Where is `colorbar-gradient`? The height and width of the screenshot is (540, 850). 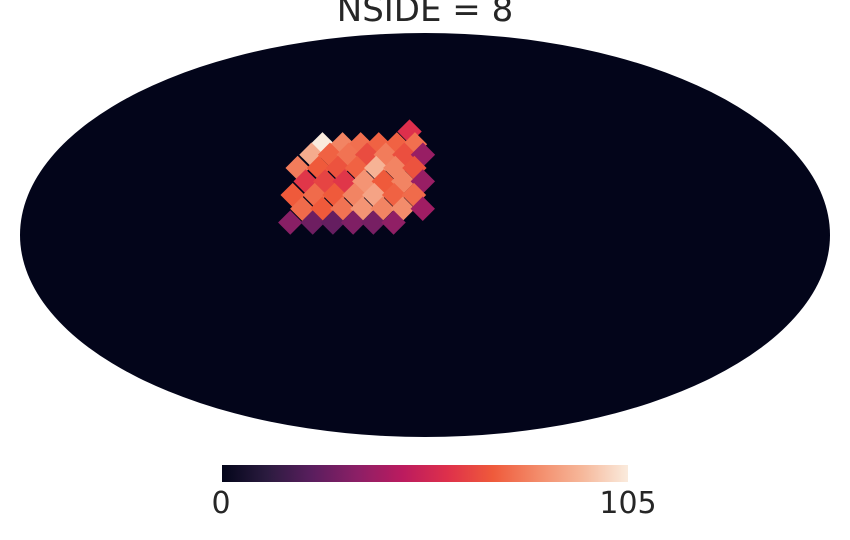 colorbar-gradient is located at coordinates (425, 473).